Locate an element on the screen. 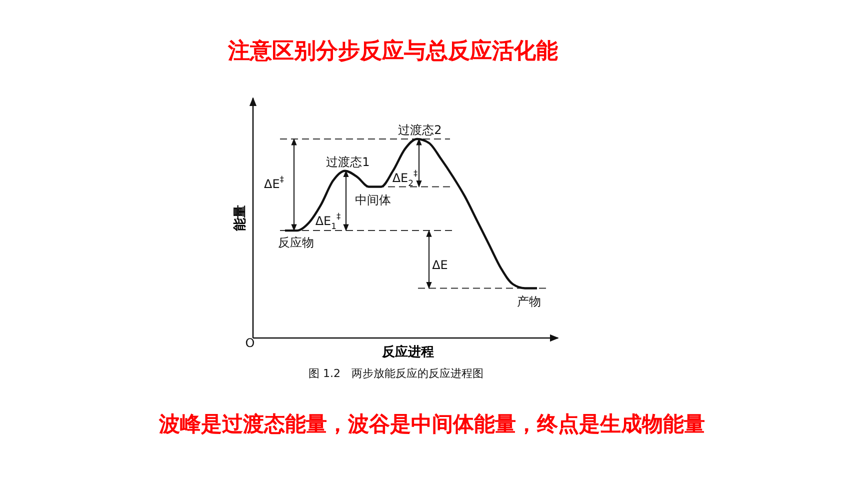 The width and height of the screenshot is (860, 484). text: O is located at coordinates (250, 343).